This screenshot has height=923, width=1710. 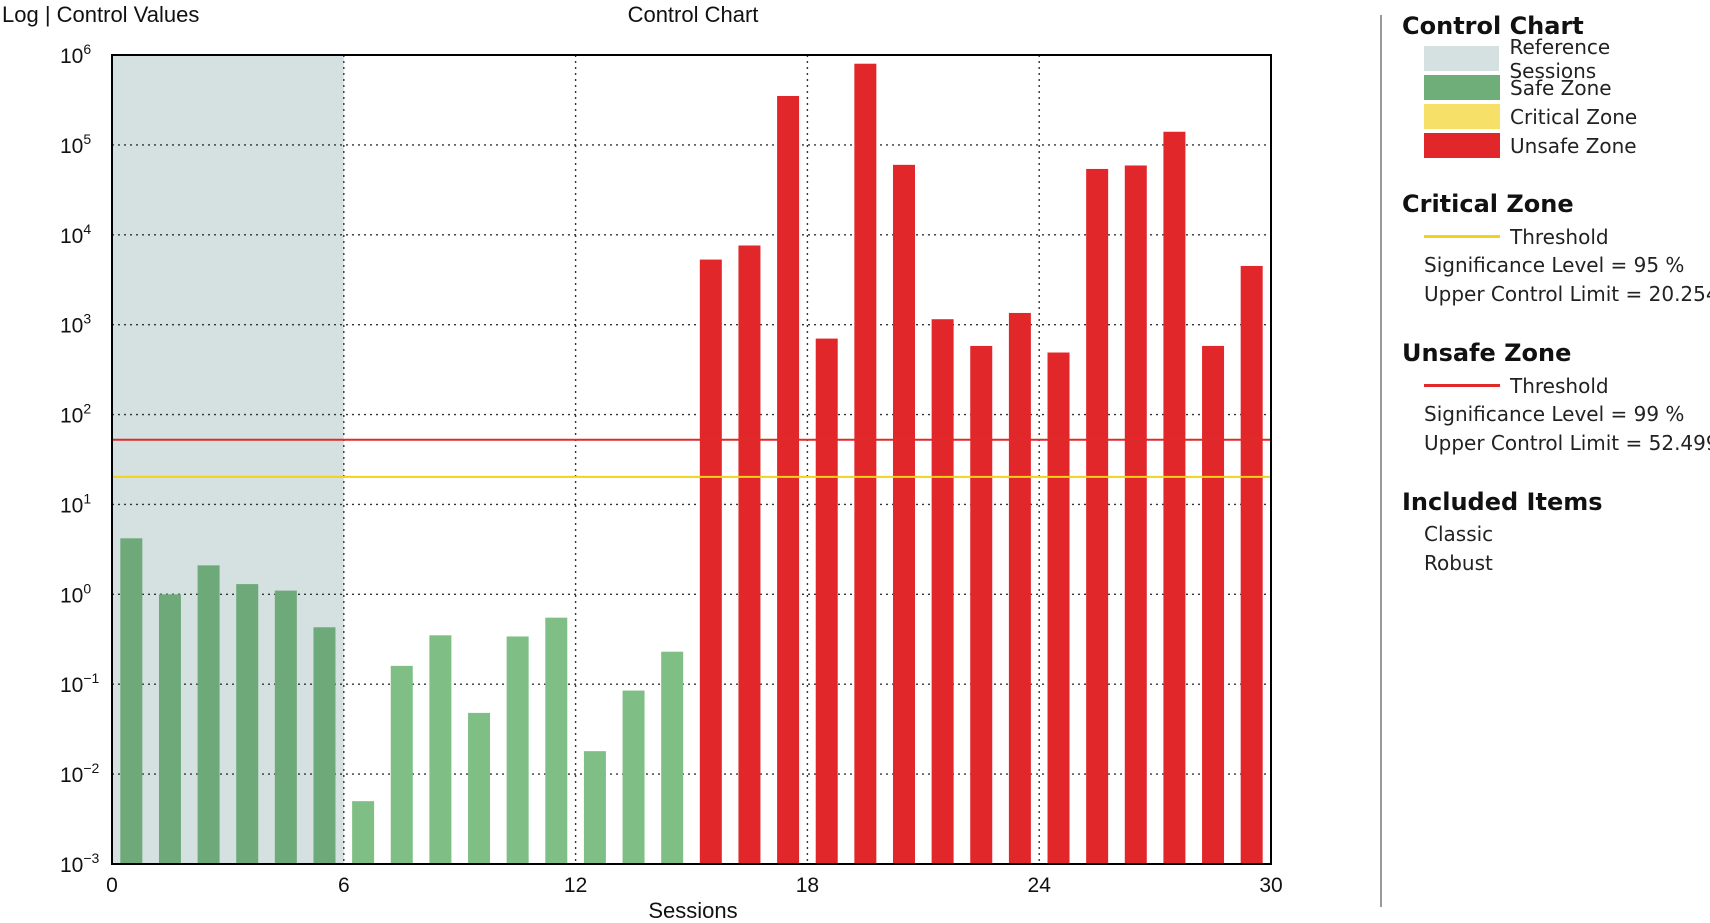 I want to click on critical-threshold-legend: Threshold, so click(x=1552, y=236).